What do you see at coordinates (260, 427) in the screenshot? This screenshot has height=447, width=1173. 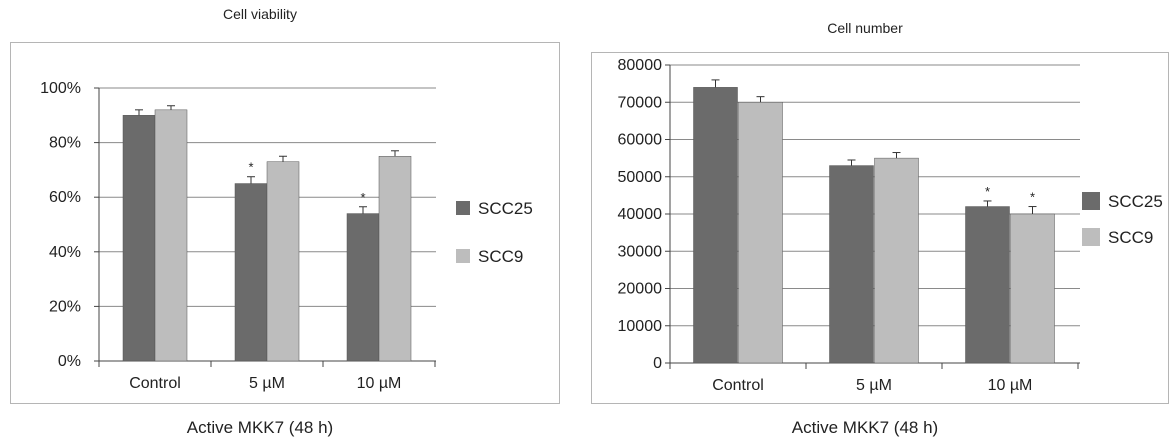 I see `x-axis-label-viability: Active MKK7 (48 h)` at bounding box center [260, 427].